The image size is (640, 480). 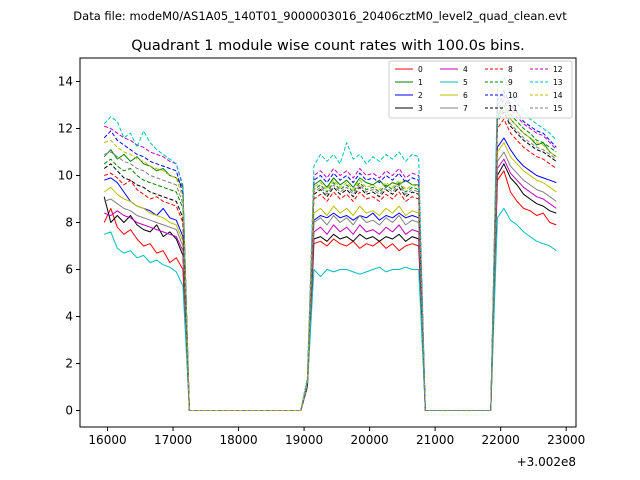 I want to click on legend-label-11: 11, so click(x=513, y=108).